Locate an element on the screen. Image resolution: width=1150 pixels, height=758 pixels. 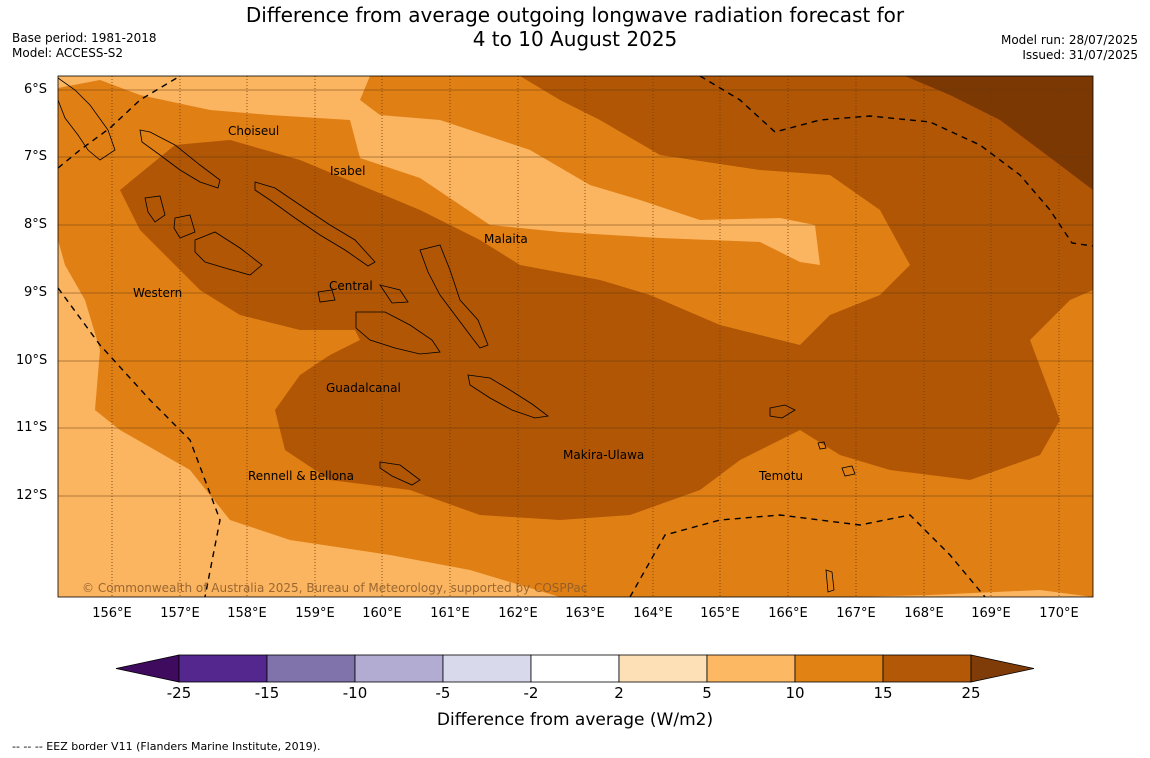
colorbar-tick-2: 2 is located at coordinates (619, 693).